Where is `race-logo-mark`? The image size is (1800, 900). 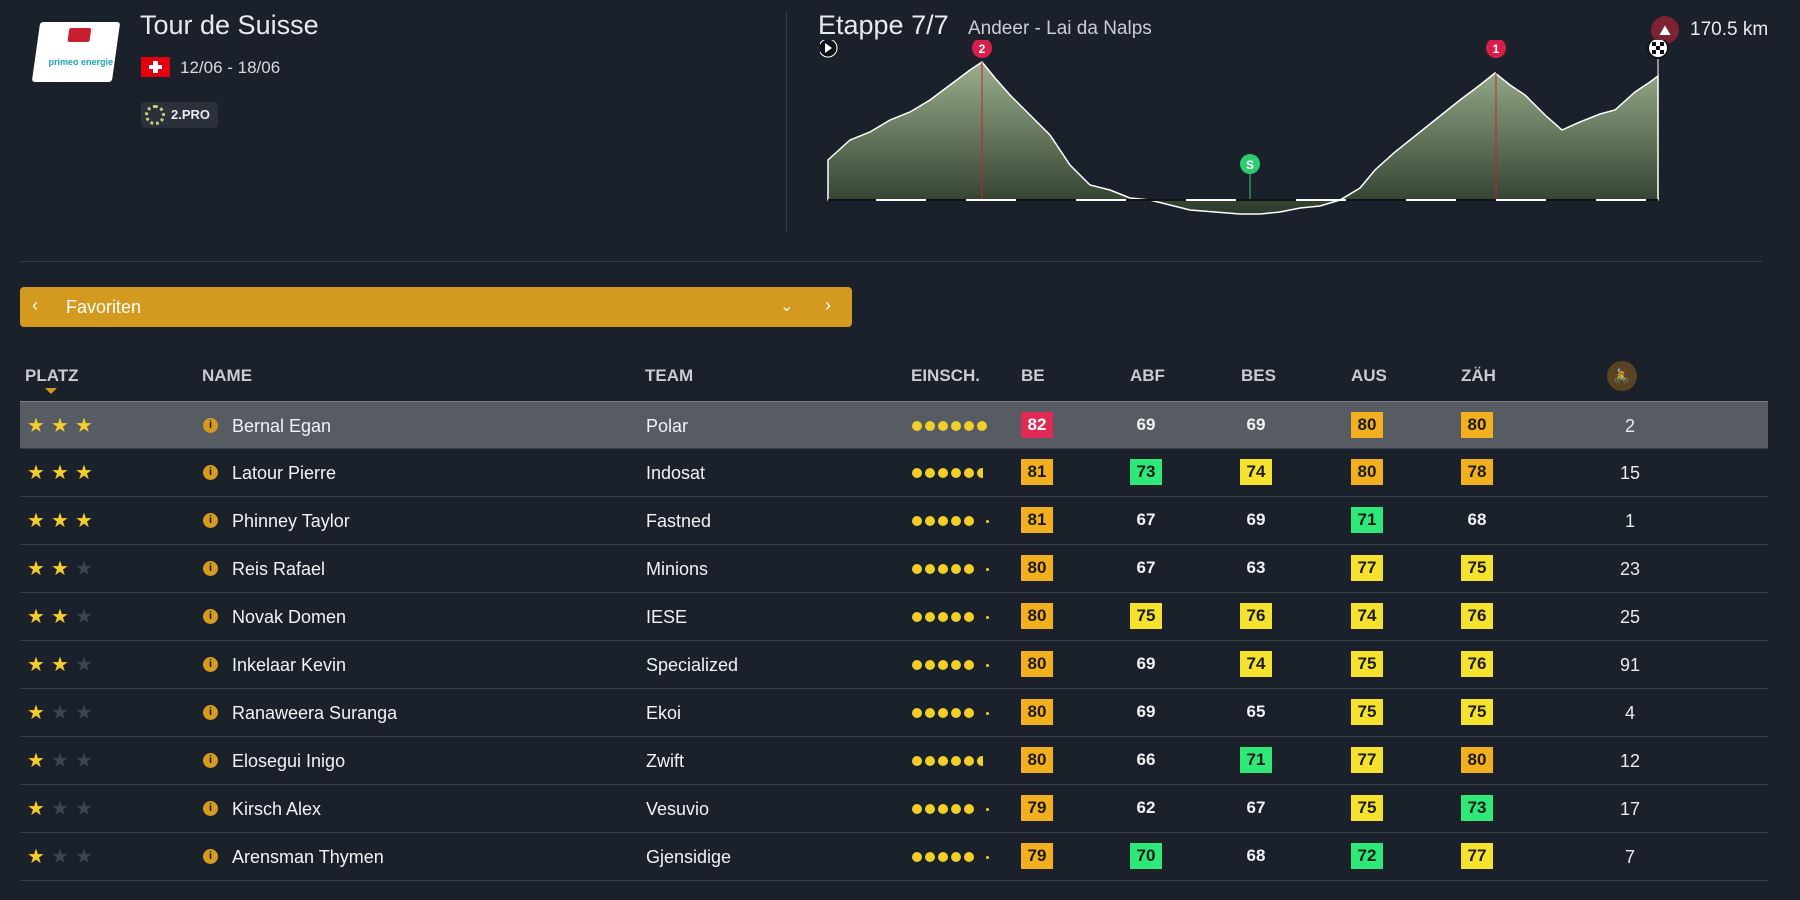 race-logo-mark is located at coordinates (79, 35).